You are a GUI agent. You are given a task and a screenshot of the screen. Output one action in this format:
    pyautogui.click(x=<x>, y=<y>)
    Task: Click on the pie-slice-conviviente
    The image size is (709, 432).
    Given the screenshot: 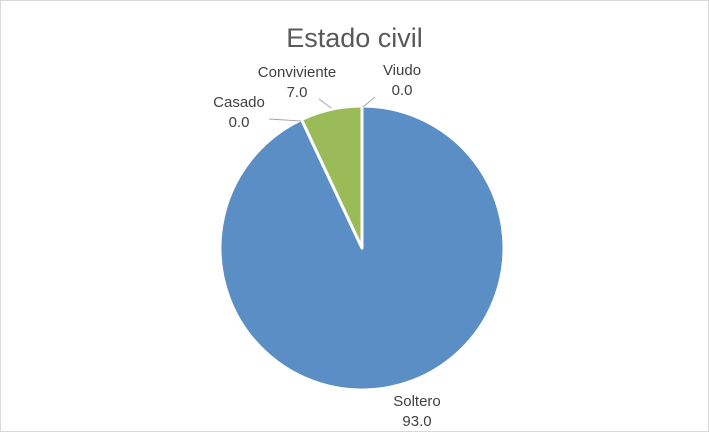 What is the action you would take?
    pyautogui.click(x=332, y=177)
    